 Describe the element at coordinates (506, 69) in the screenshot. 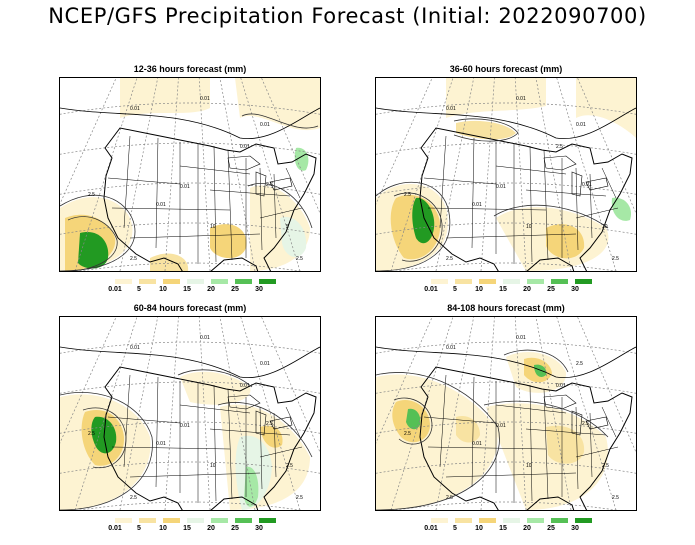

I see `panel-title: 36-60 hours forecast (mm)` at that location.